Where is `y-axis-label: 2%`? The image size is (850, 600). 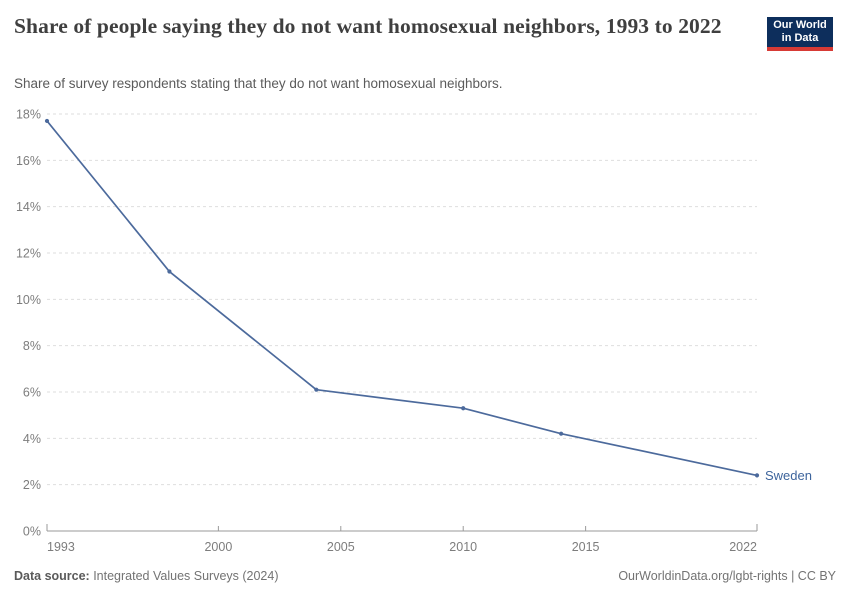 y-axis-label: 2% is located at coordinates (32, 485).